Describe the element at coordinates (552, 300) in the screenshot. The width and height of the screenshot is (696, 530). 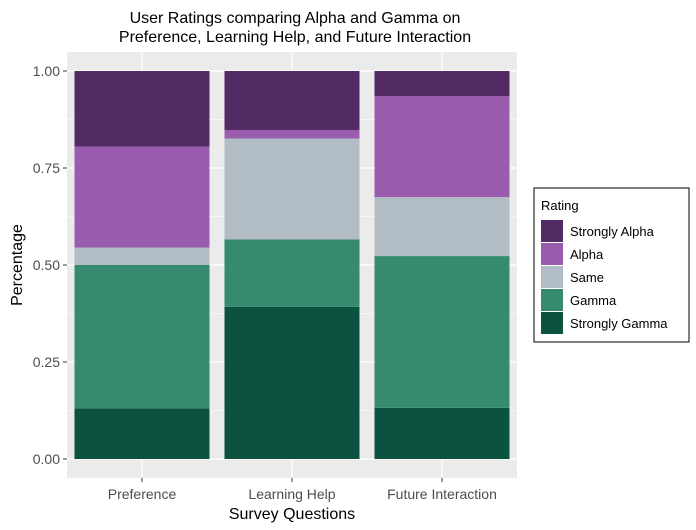
I see `legend-swatch-gamma` at that location.